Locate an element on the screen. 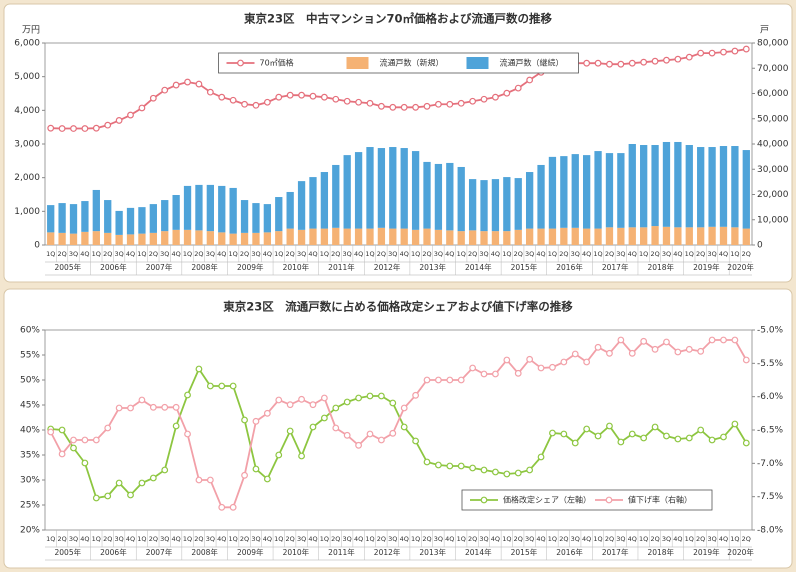 The height and width of the screenshot is (572, 796). y2-tick-label: 80,000 is located at coordinates (773, 44).